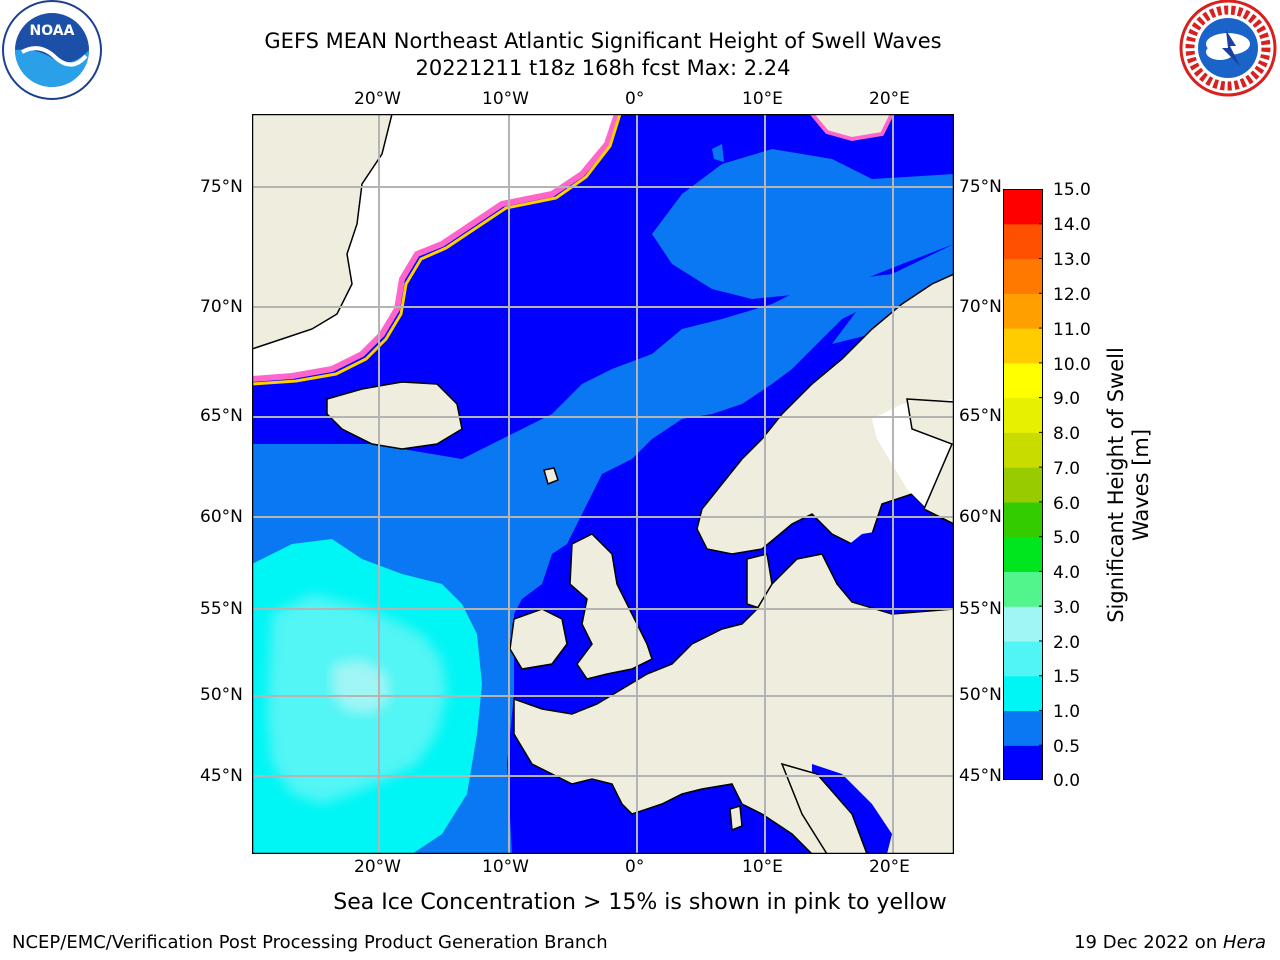 This screenshot has width=1280, height=960. What do you see at coordinates (603, 68) in the screenshot?
I see `chart-title-line2: 20221211 t18z 168h fcst Max: 2.24` at bounding box center [603, 68].